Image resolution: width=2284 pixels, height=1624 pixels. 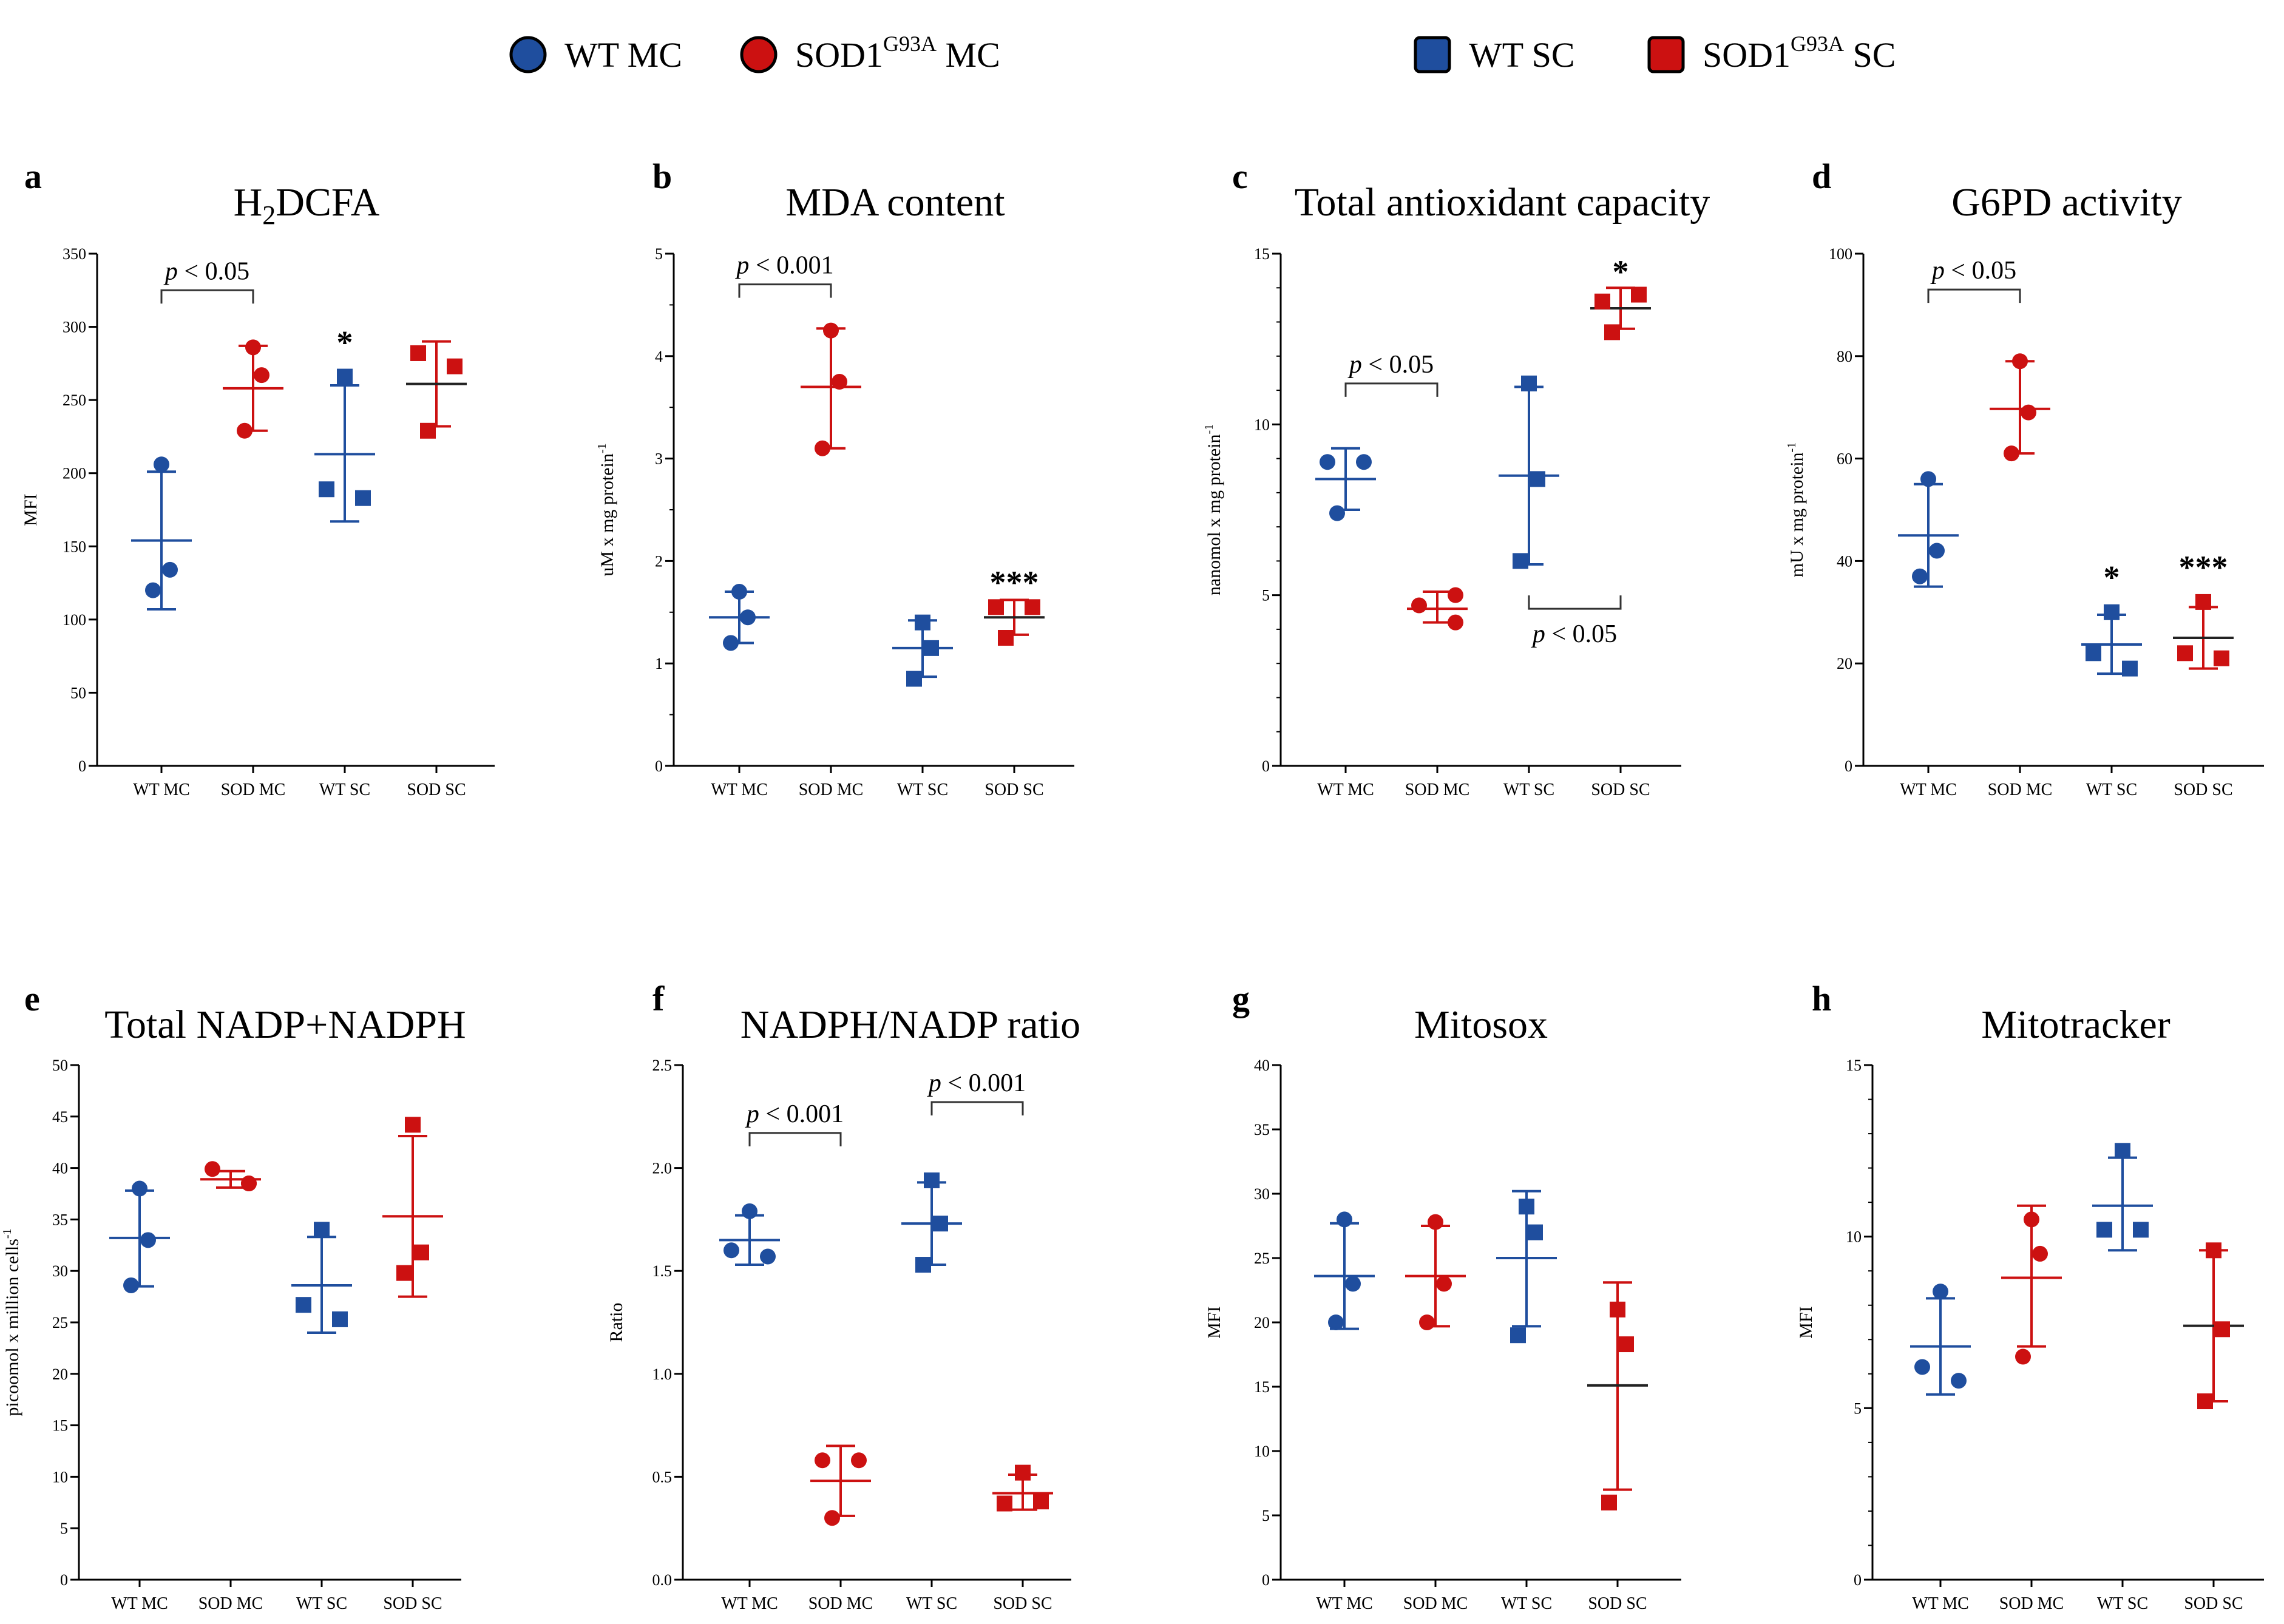 What do you see at coordinates (1014, 583) in the screenshot?
I see `significance-star: ***` at bounding box center [1014, 583].